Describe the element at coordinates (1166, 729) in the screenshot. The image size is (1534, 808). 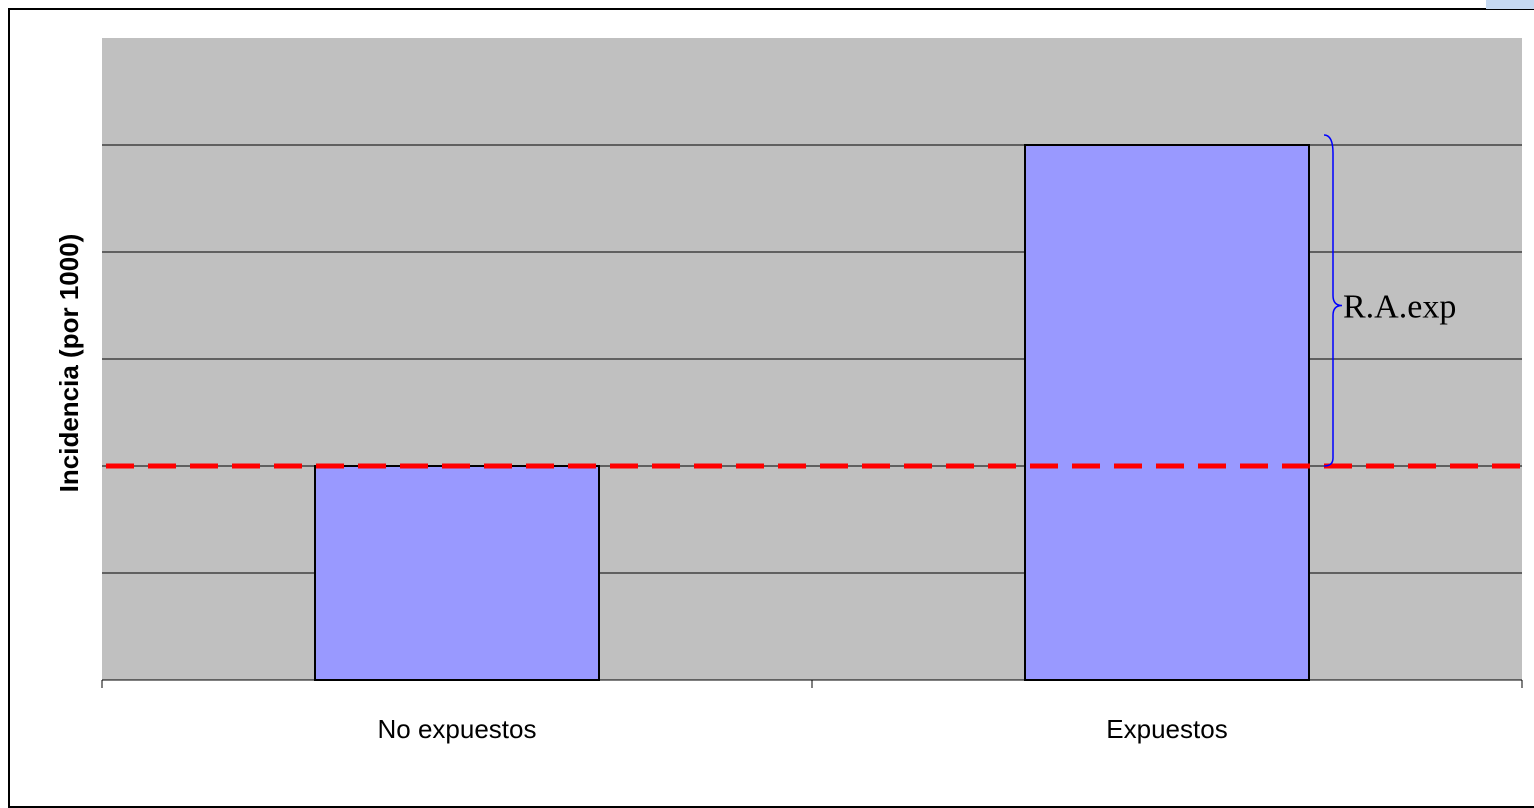
I see `x-tick-label: Expuestos` at that location.